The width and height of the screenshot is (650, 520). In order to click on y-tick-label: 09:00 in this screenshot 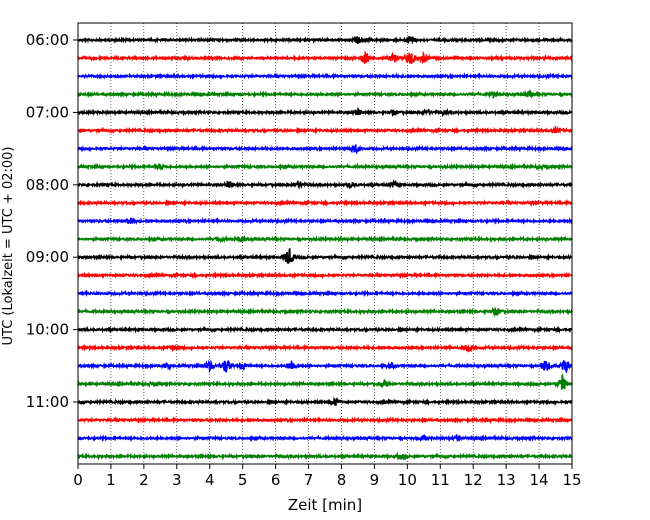, I will do `click(47, 257)`.